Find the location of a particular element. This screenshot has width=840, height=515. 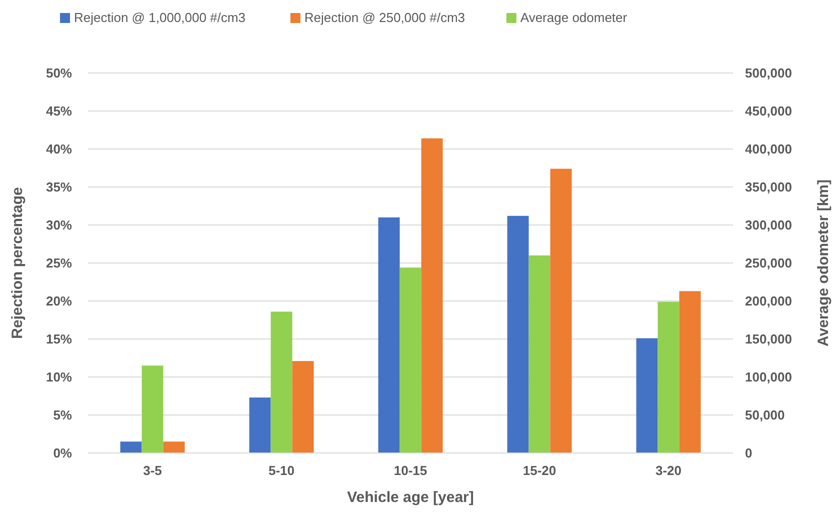

y-tick-label: 15% is located at coordinates (59, 339).